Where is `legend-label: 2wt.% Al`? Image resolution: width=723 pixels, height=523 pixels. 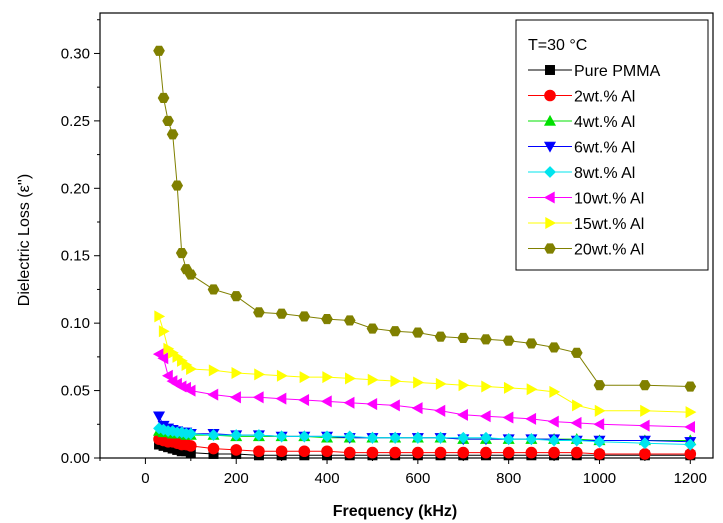
legend-label: 2wt.% Al is located at coordinates (604, 97).